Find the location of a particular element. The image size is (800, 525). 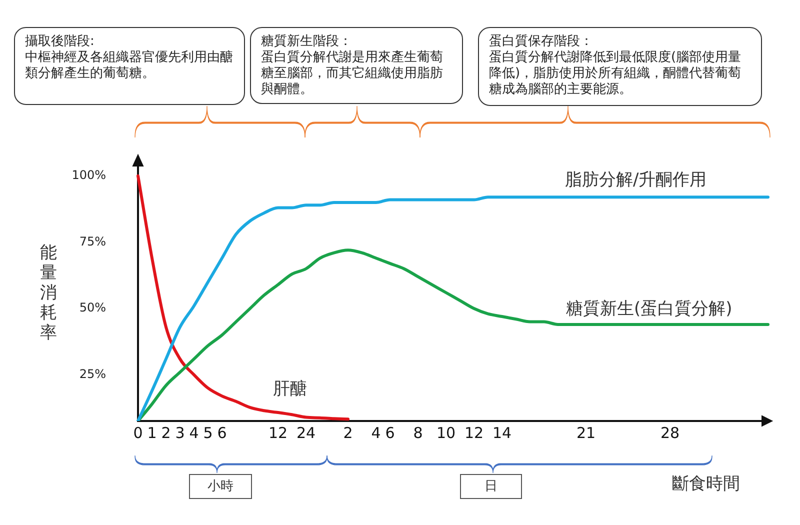

y-tick-label: 100% is located at coordinates (89, 175).